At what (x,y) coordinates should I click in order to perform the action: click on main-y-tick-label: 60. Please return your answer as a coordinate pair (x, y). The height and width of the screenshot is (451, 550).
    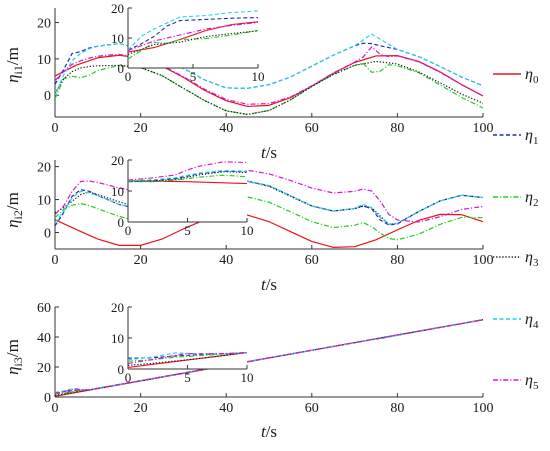
    Looking at the image, I should click on (44, 308).